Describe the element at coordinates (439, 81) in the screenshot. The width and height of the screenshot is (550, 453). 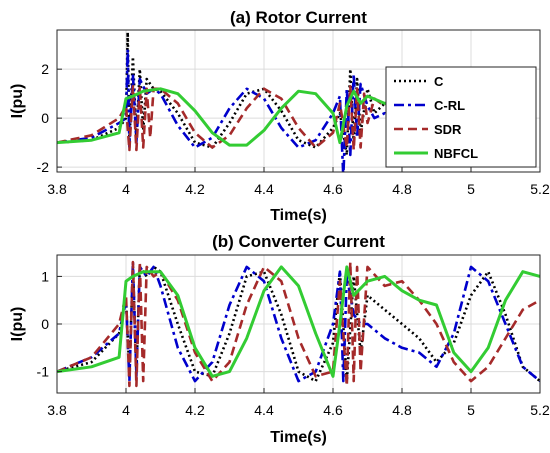
I see `legend-label-c: C` at that location.